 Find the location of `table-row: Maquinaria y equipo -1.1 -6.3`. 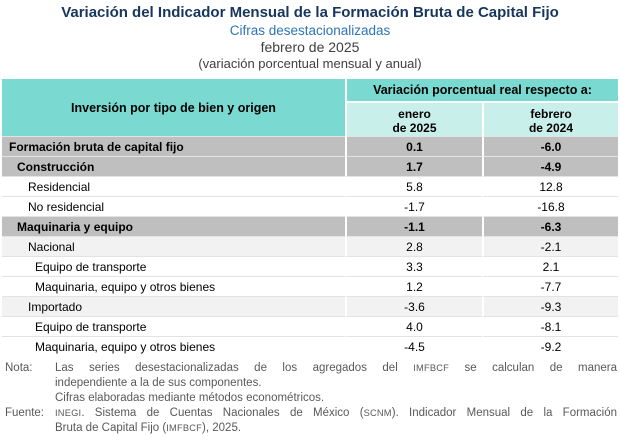

table-row: Maquinaria y equipo -1.1 -6.3 is located at coordinates (310, 226).